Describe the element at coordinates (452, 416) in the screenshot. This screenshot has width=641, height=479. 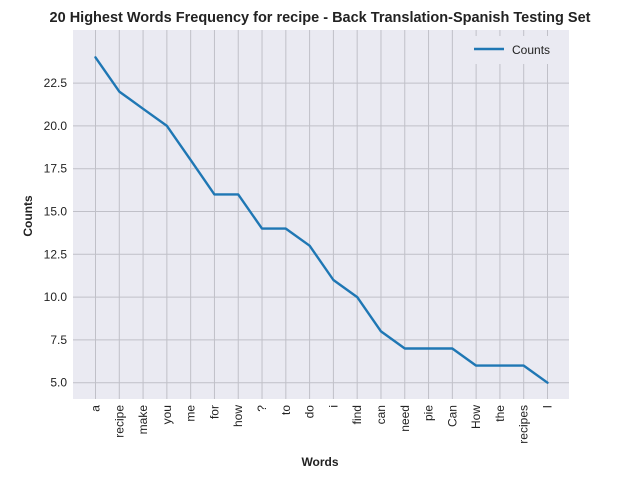
I see `x-tick-label: Can` at that location.